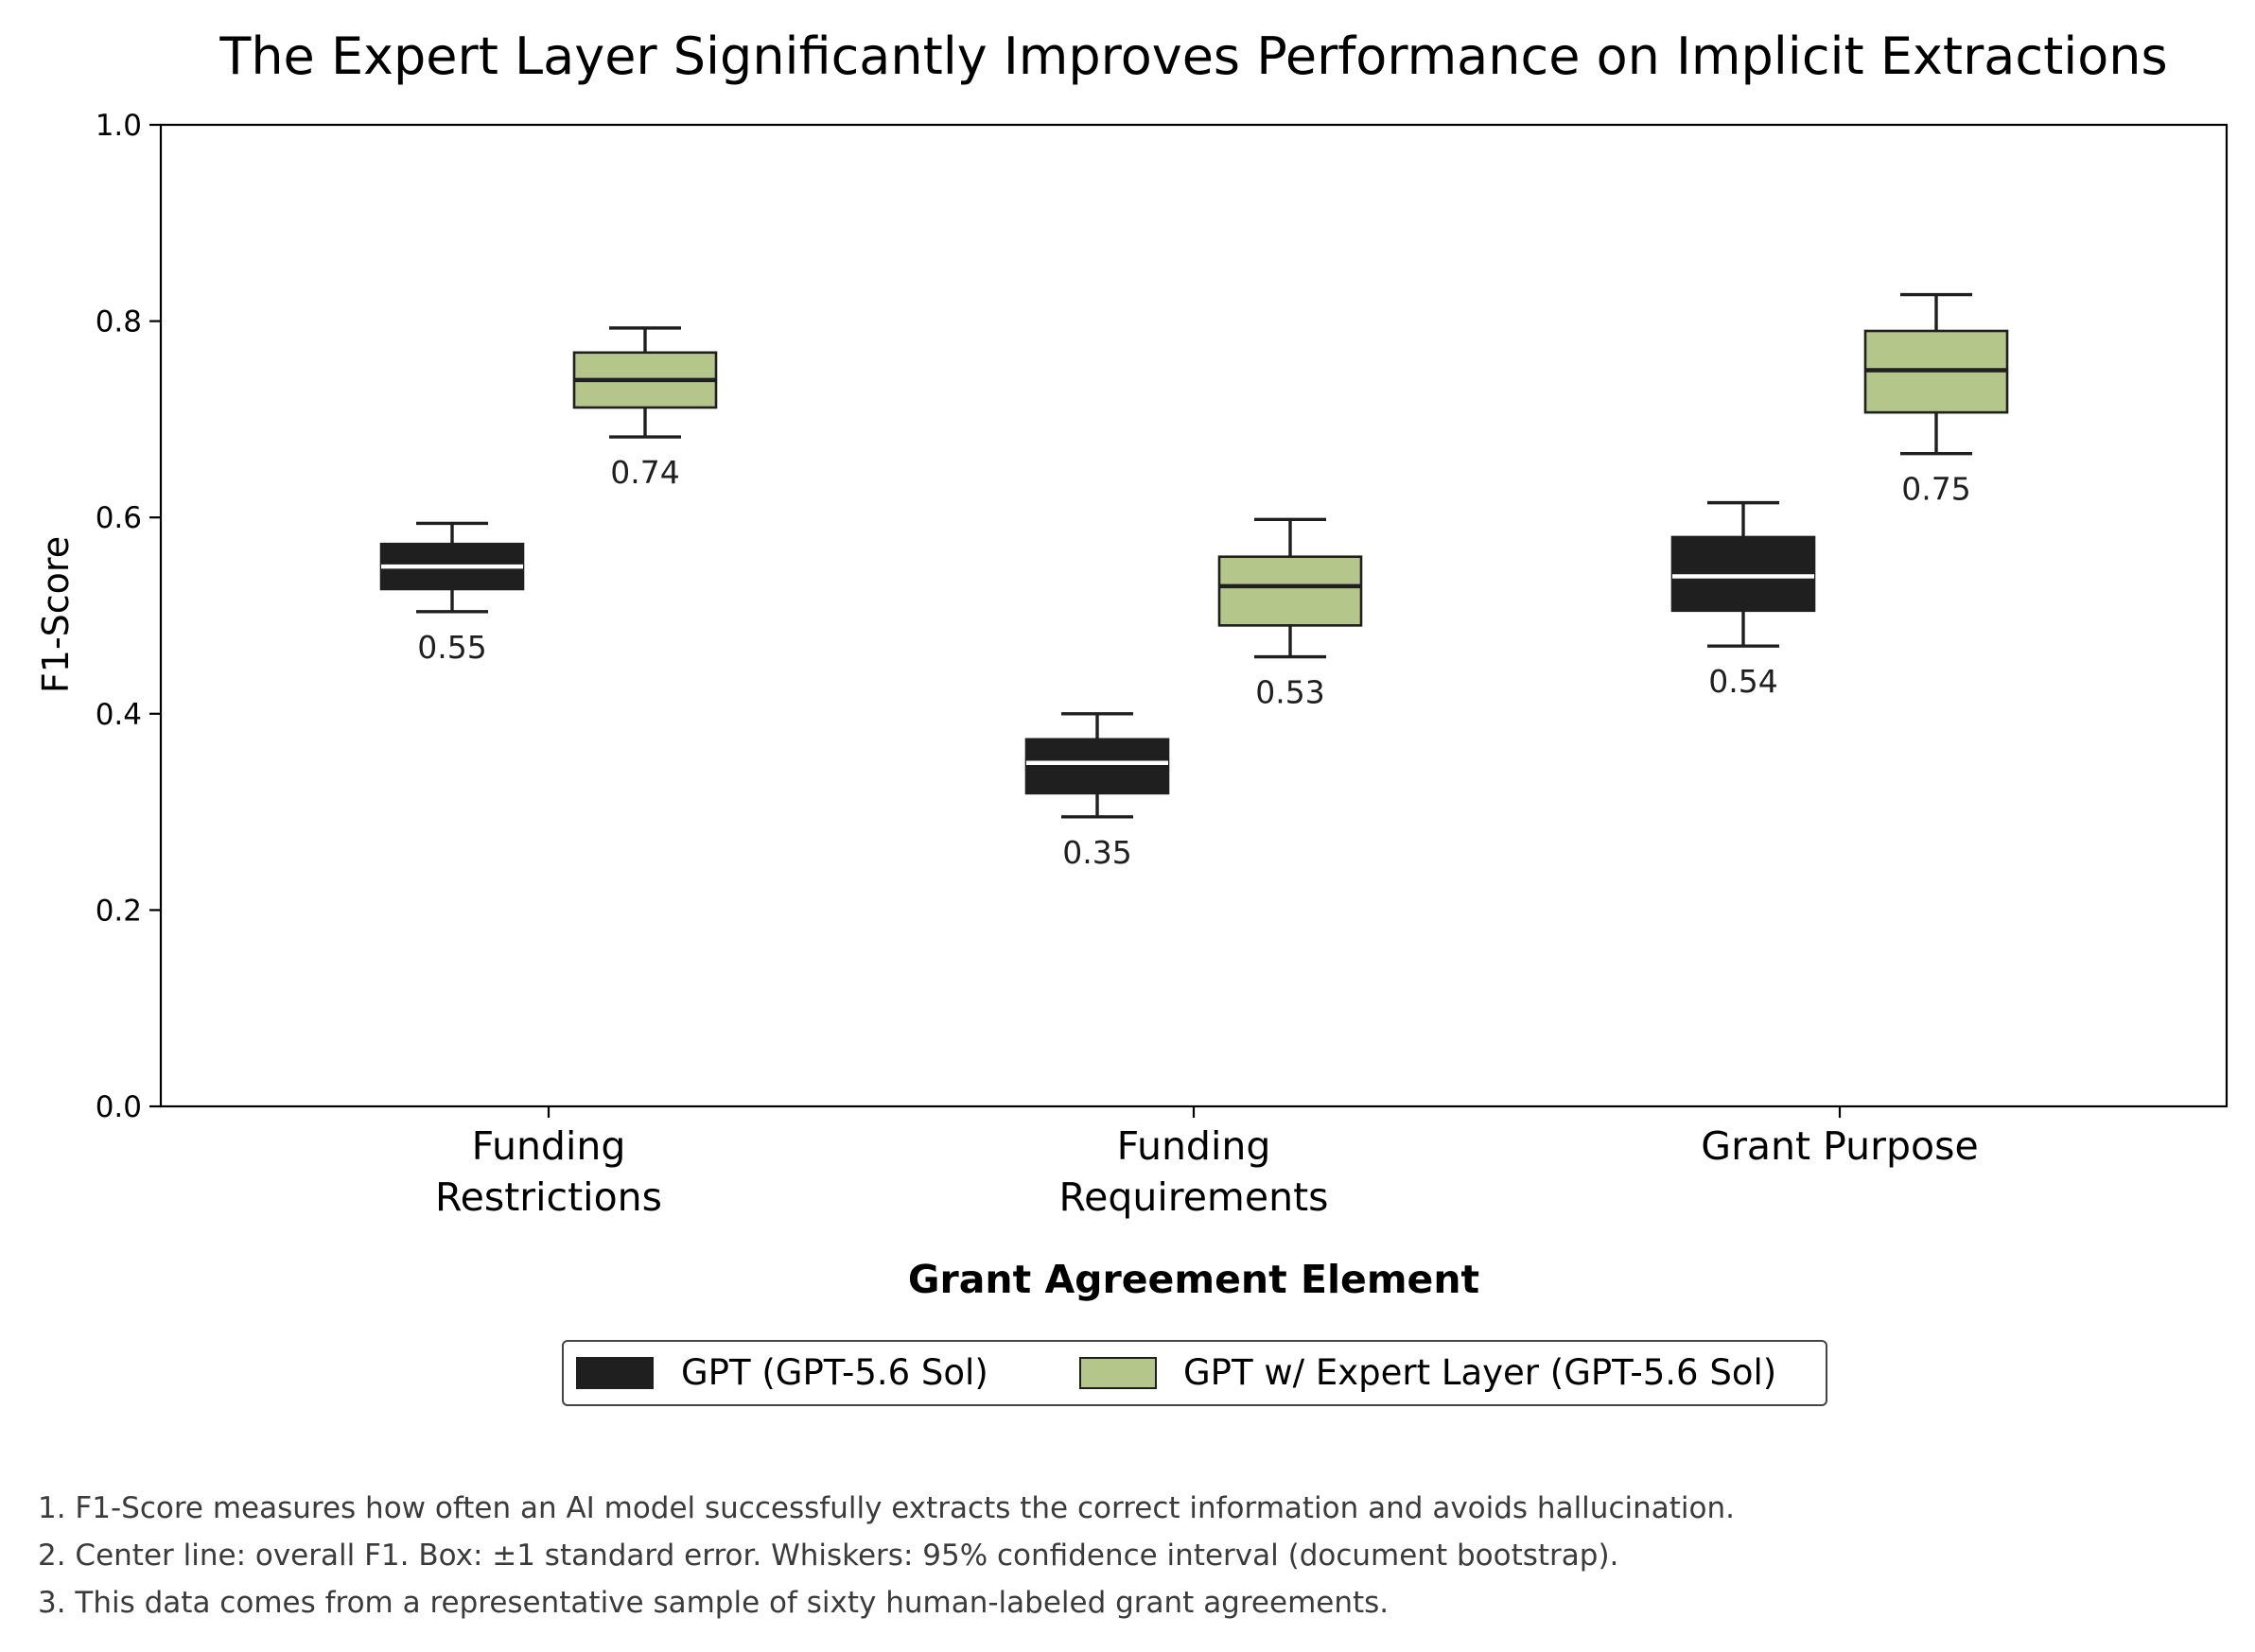  Describe the element at coordinates (1479, 1373) in the screenshot. I see `legend-label-1: GPT w/ Expert Layer (GPT-5.6 Sol)` at that location.